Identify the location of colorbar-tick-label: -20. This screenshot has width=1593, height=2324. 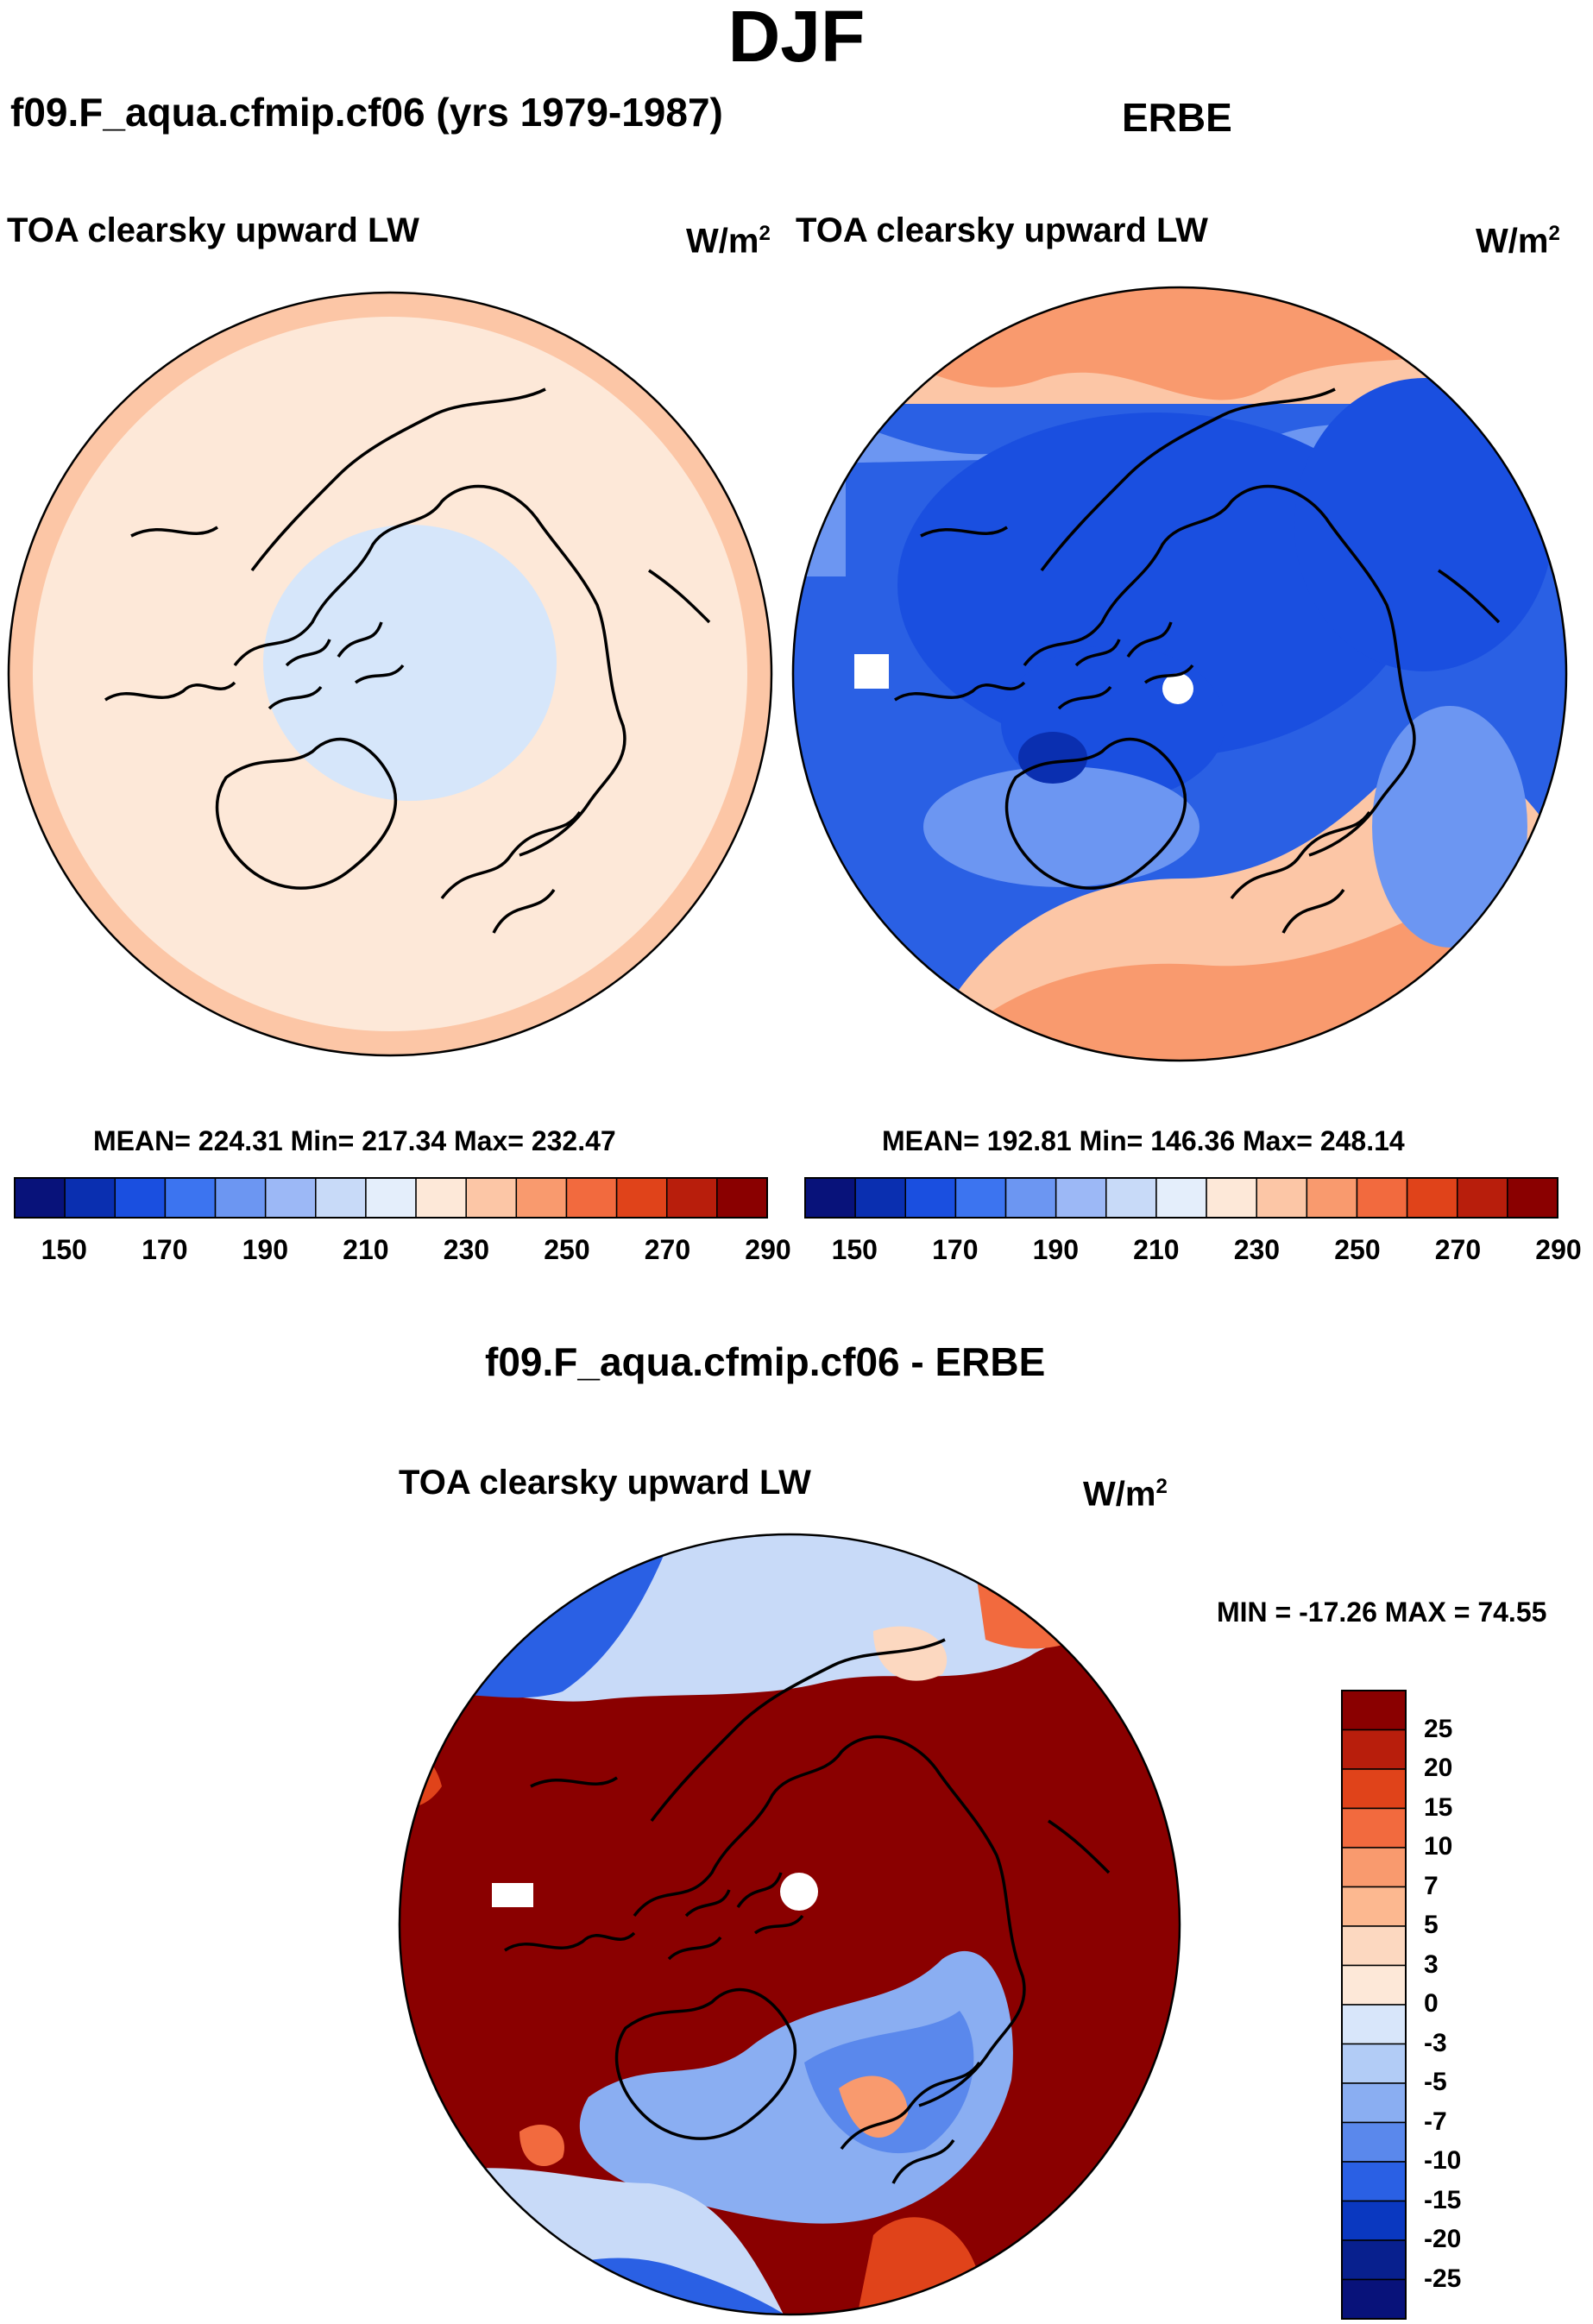
(1443, 2239).